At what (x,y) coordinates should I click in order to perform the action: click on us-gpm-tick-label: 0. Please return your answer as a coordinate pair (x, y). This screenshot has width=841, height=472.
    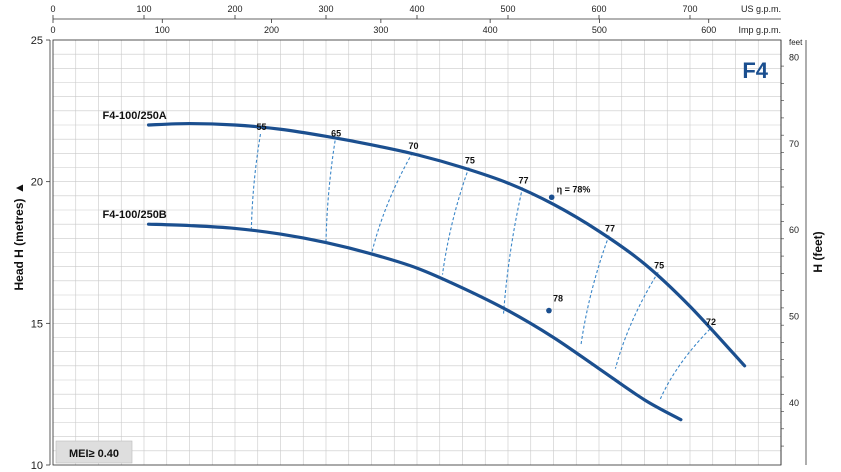
    Looking at the image, I should click on (52, 9).